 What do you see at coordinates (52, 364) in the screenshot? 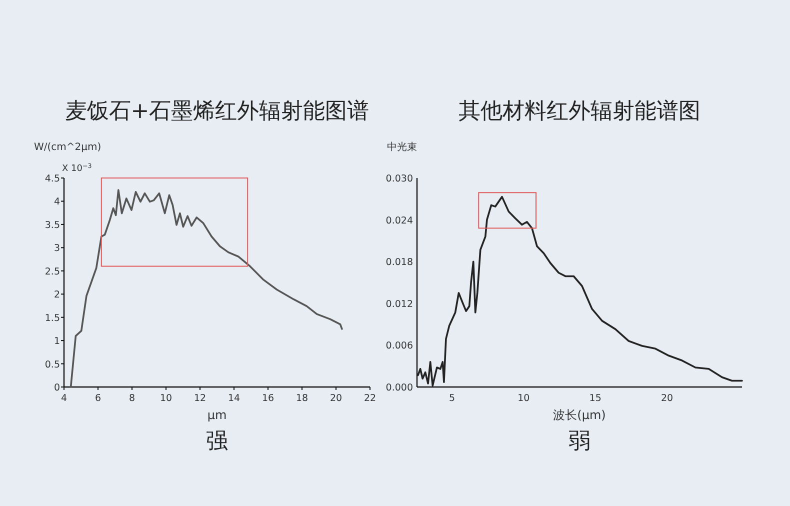
I see `y-tick-label: 0.5` at bounding box center [52, 364].